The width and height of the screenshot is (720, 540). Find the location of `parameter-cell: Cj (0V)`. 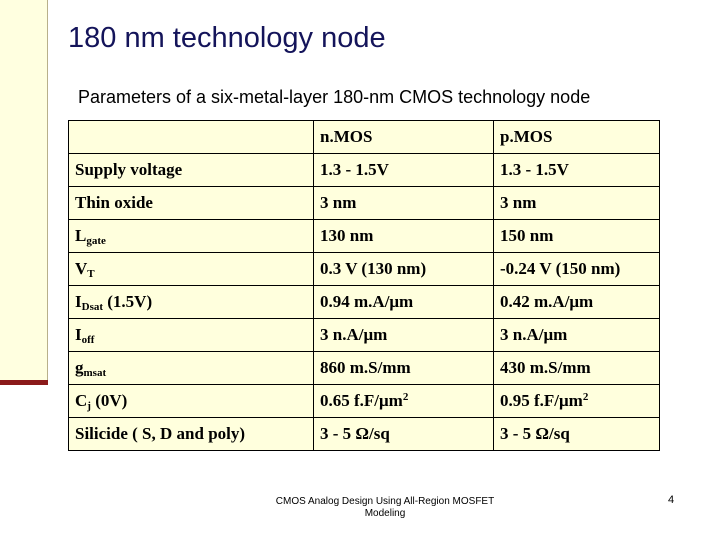

parameter-cell: Cj (0V) is located at coordinates (191, 401).